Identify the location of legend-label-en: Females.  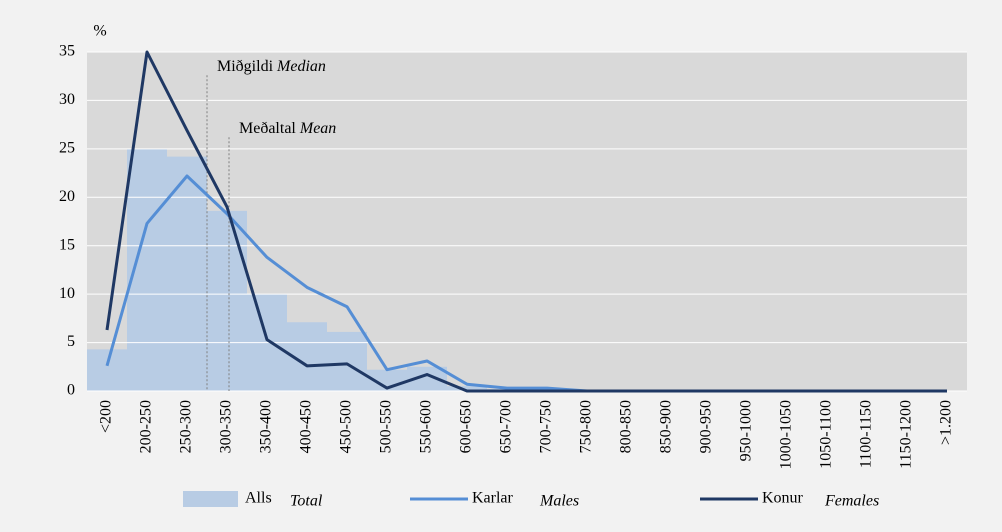
(851, 501).